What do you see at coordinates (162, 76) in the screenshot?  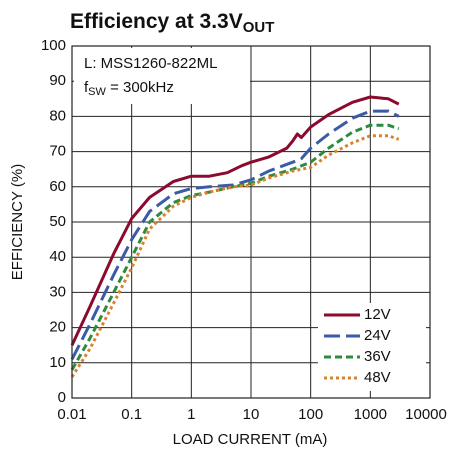 I see `annotation-box` at bounding box center [162, 76].